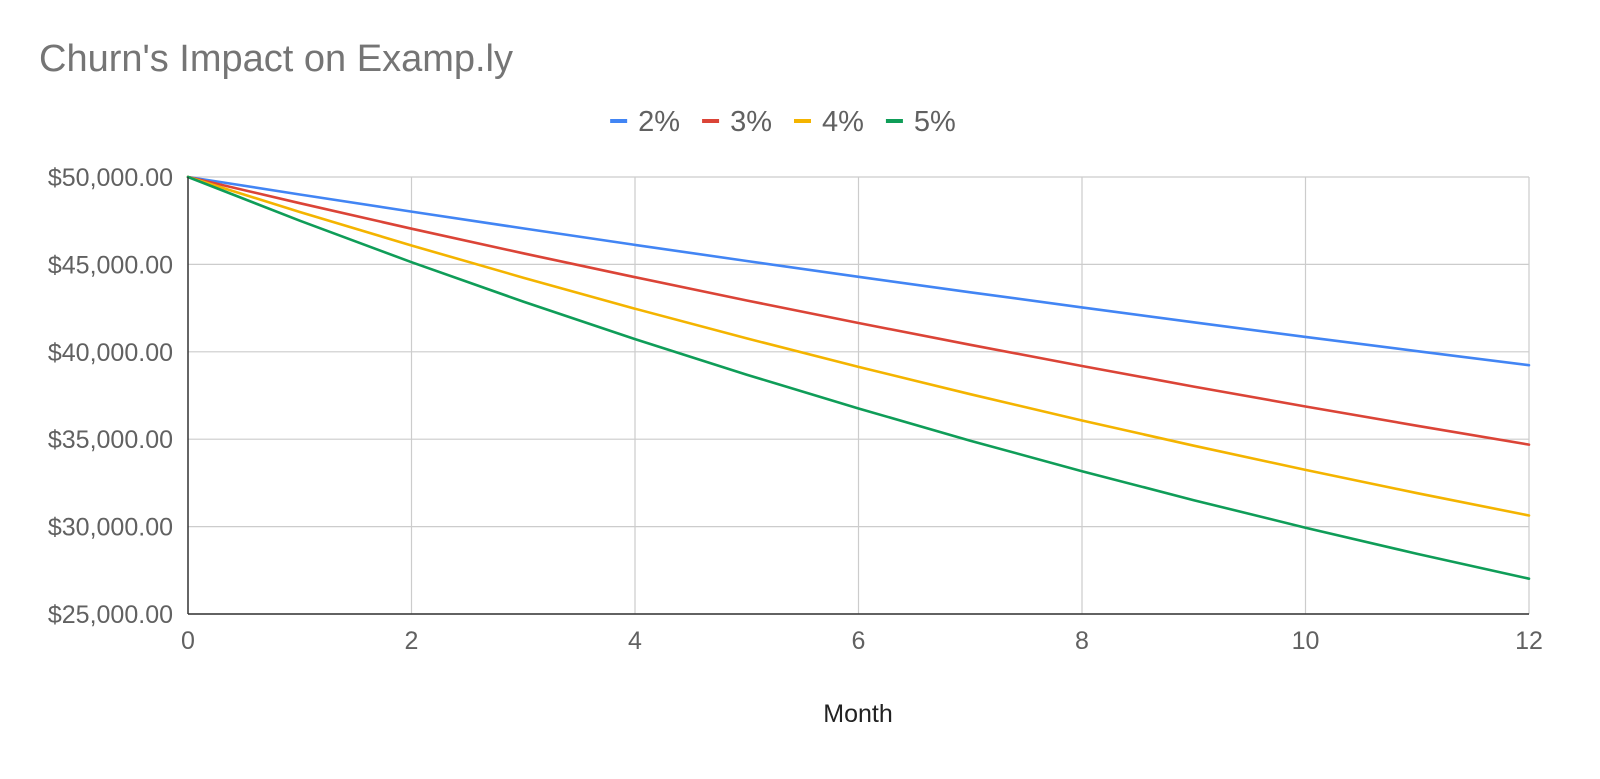  Describe the element at coordinates (110, 440) in the screenshot. I see `y-tick-label: $35,000.00` at that location.